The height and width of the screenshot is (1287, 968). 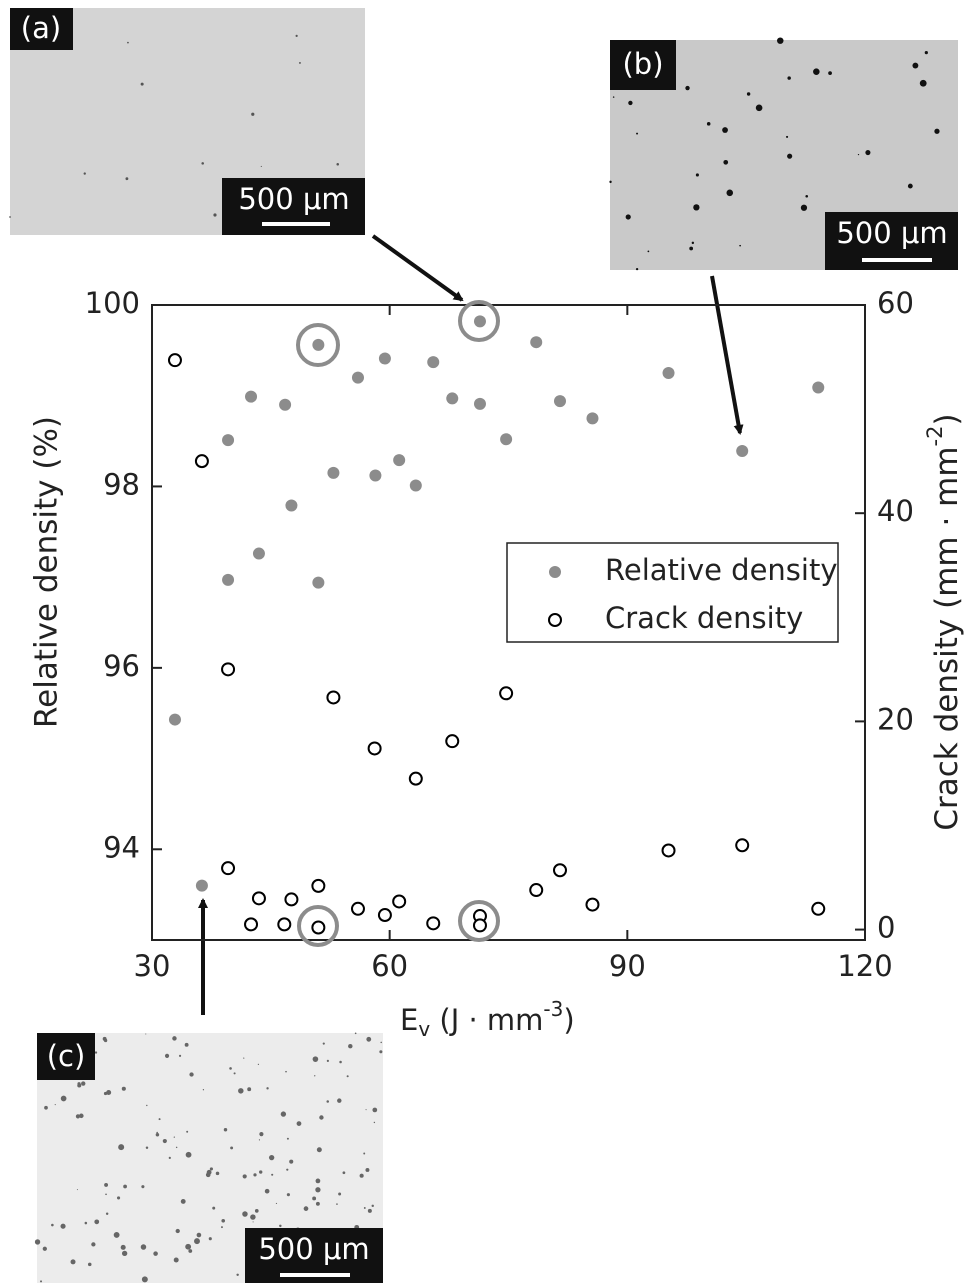 I want to click on x-label-part: v, so click(x=424, y=1029).